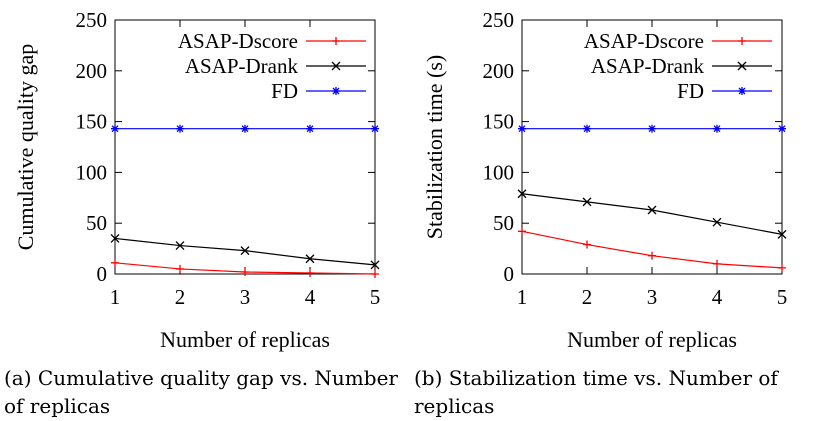 Image resolution: width=822 pixels, height=421 pixels. I want to click on y-axis-label: Cumulative quality gap, so click(25, 147).